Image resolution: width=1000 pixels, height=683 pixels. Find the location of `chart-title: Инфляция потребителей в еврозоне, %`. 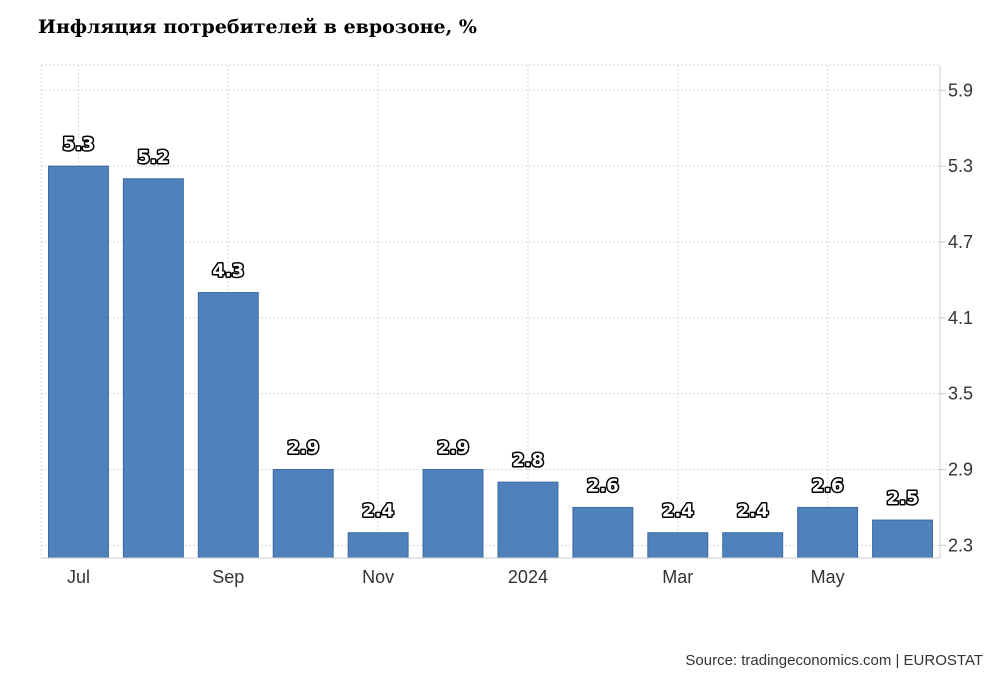

chart-title: Инфляция потребителей в еврозоне, % is located at coordinates (257, 27).